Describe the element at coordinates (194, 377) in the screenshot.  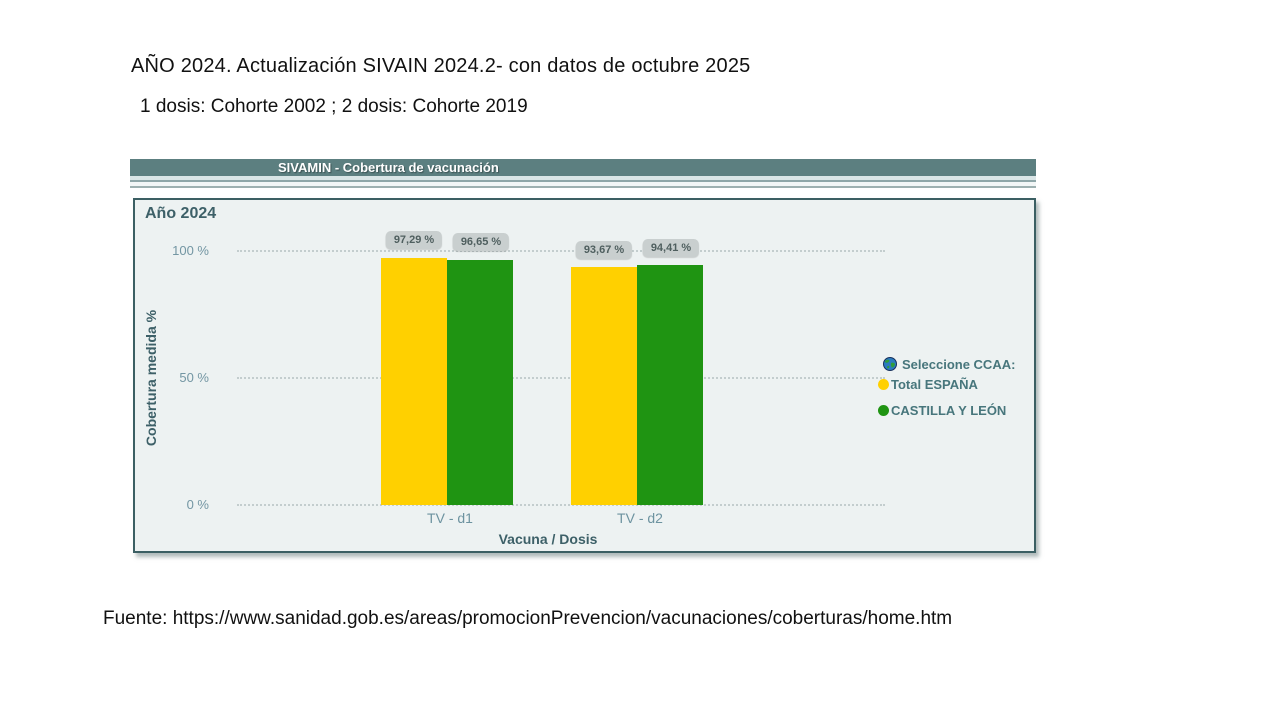
I see `y-tick-50: 50 %` at that location.